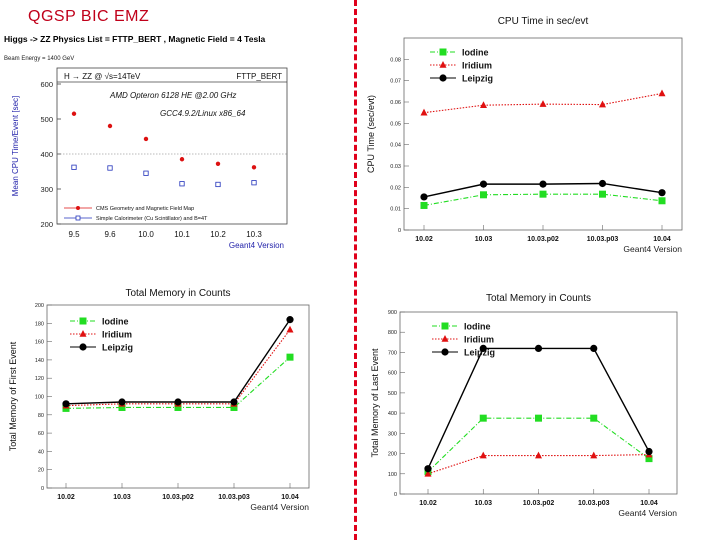 This screenshot has width=720, height=540. I want to click on x-tick-label: 10.1, so click(182, 234).